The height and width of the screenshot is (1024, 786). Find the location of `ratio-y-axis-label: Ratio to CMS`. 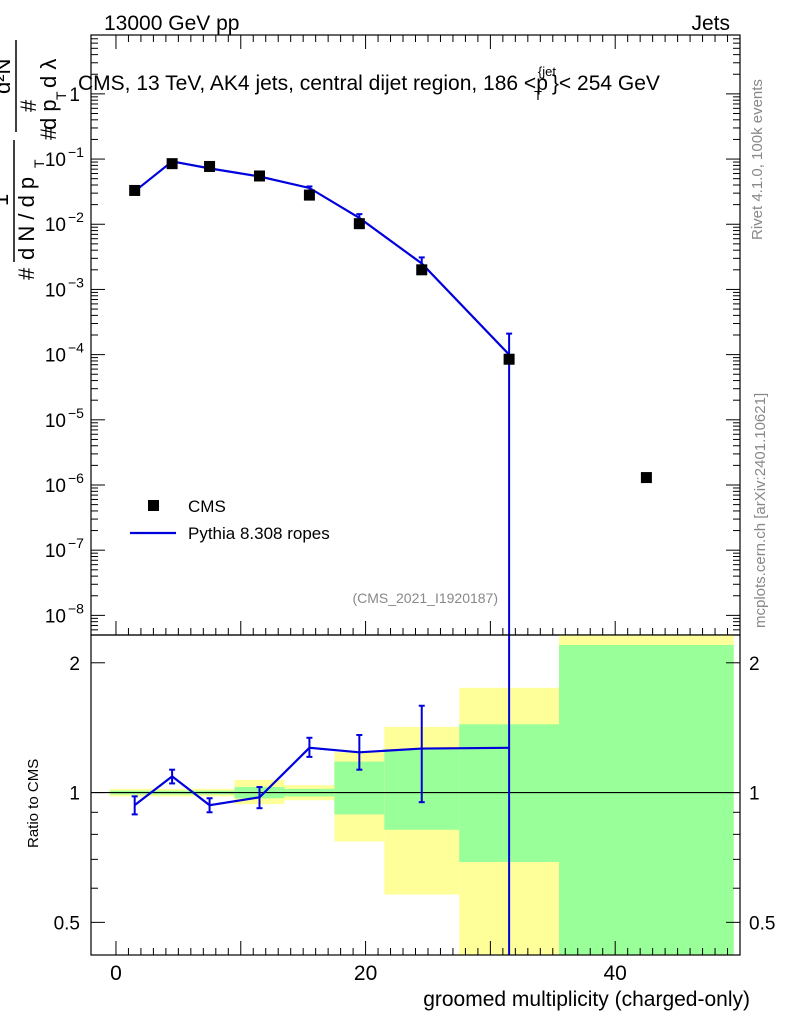

ratio-y-axis-label: Ratio to CMS is located at coordinates (33, 803).